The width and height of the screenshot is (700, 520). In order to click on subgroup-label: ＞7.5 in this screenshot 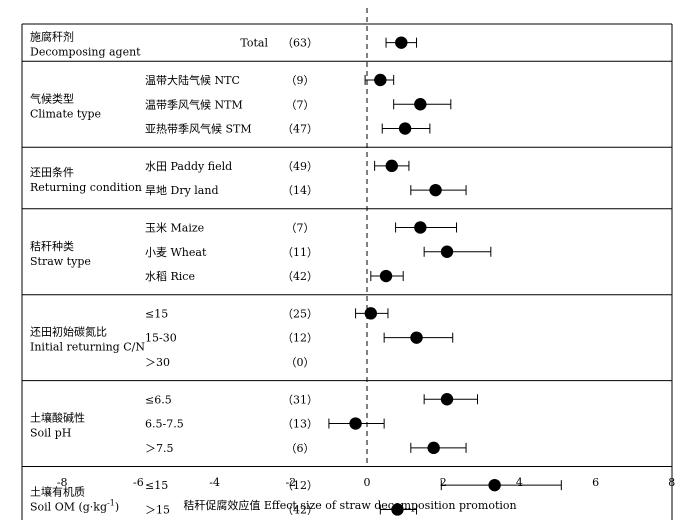, I will do `click(159, 448)`.